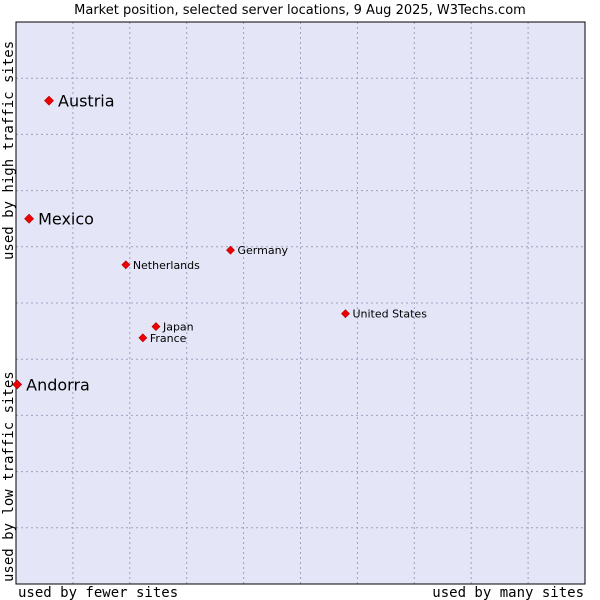  I want to click on point-label-germany: Germany, so click(263, 250).